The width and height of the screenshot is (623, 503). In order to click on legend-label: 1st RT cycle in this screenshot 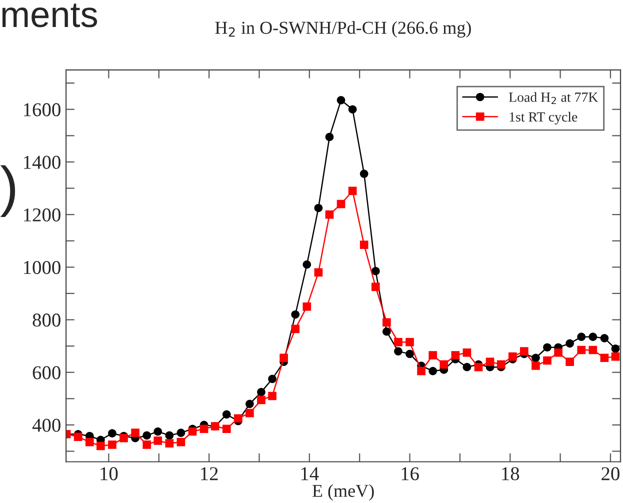, I will do `click(544, 118)`.